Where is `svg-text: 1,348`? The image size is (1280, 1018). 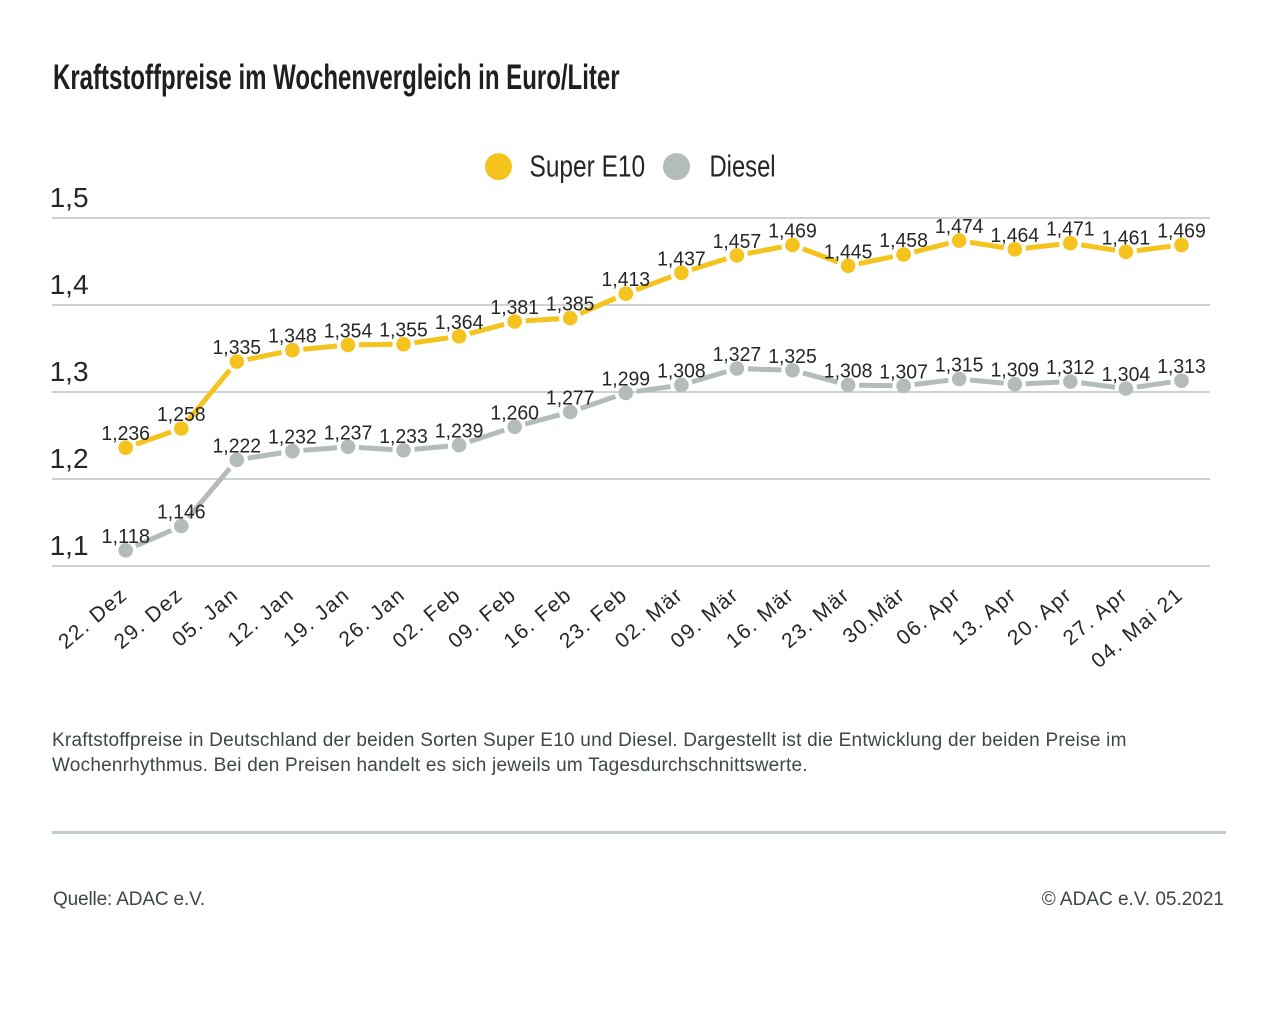 svg-text: 1,348 is located at coordinates (292, 337).